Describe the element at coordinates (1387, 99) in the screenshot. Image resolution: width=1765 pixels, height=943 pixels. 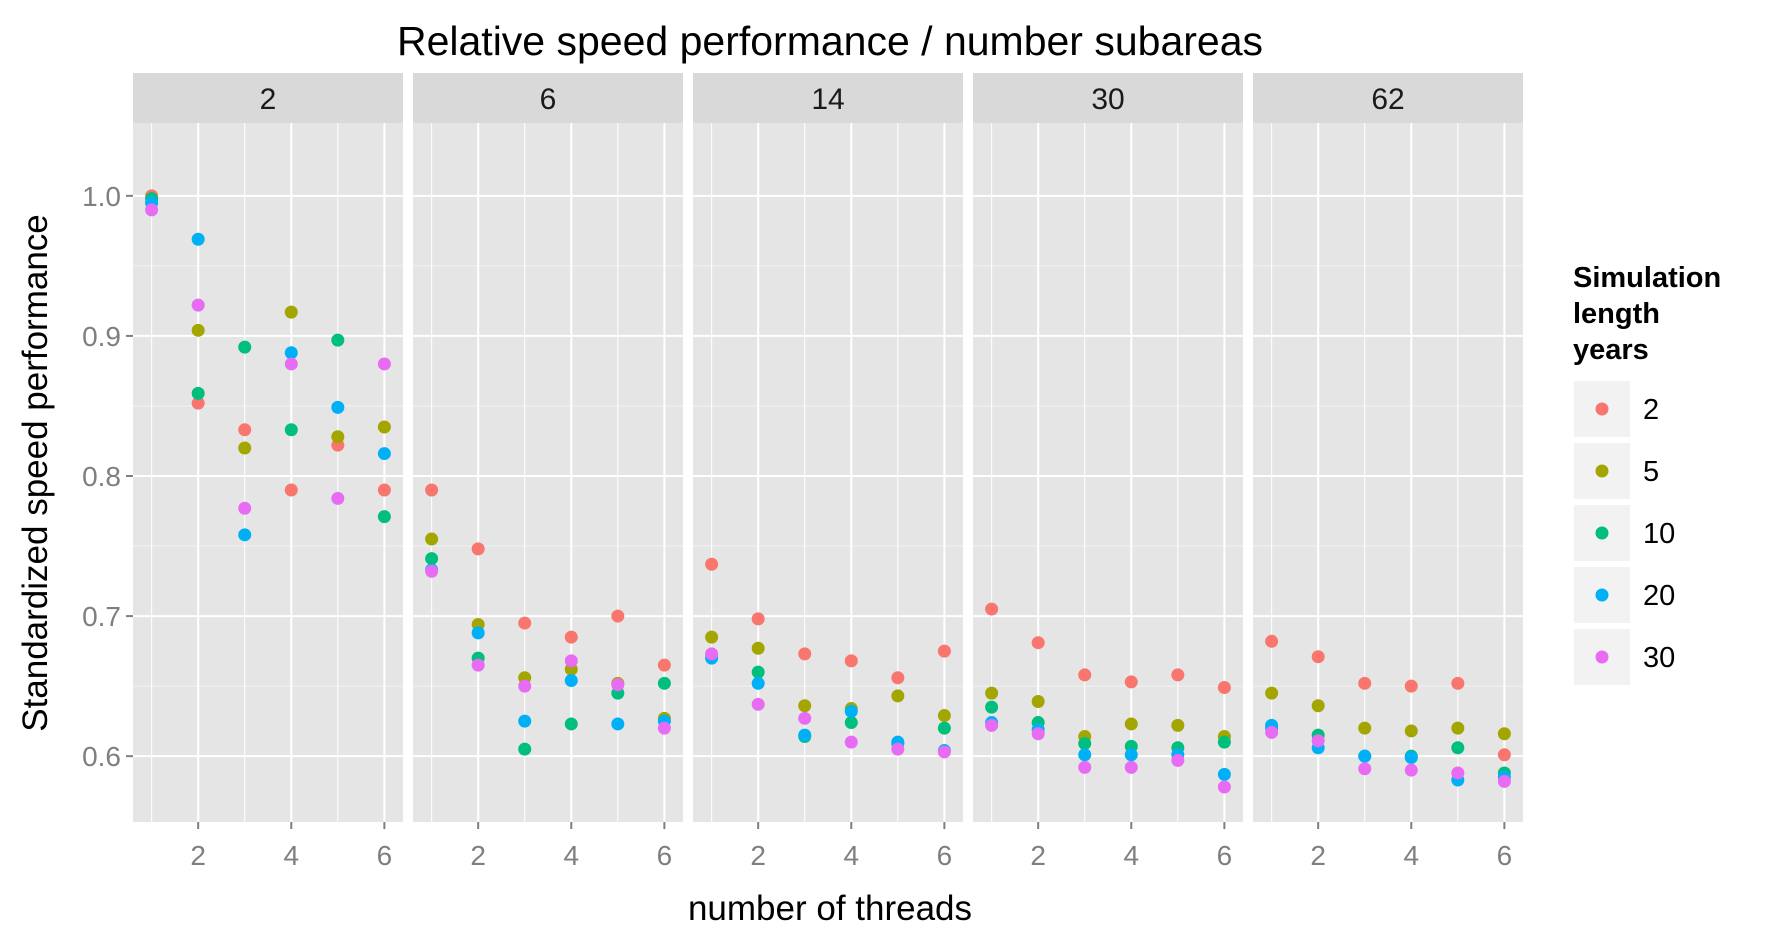
I see `facet-strip-label: 62` at that location.